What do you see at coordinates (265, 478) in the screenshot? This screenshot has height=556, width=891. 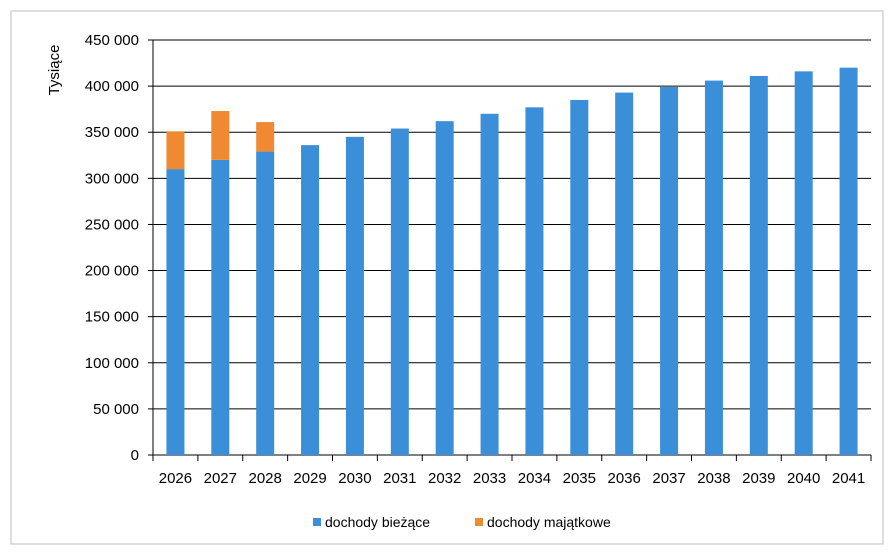 I see `x-tick-label: 2028` at bounding box center [265, 478].